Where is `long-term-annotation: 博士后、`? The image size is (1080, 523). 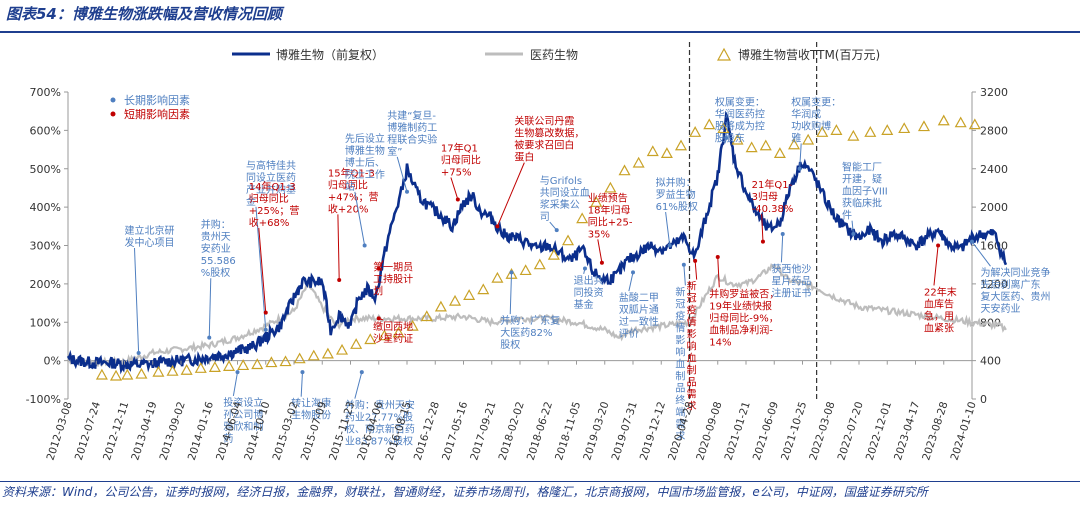
long-term-annotation: 博士后、 is located at coordinates (365, 162).